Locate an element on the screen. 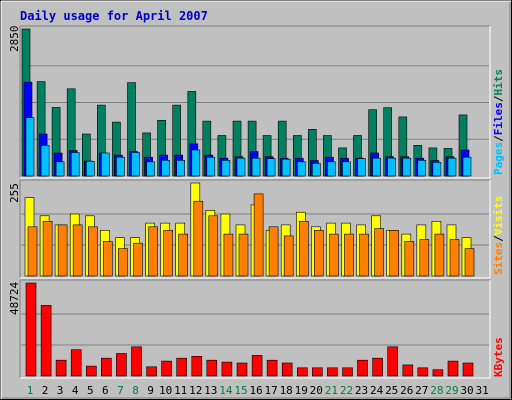 Image resolution: width=512 pixels, height=400 pixels. day-label-16: 16 is located at coordinates (255, 390).